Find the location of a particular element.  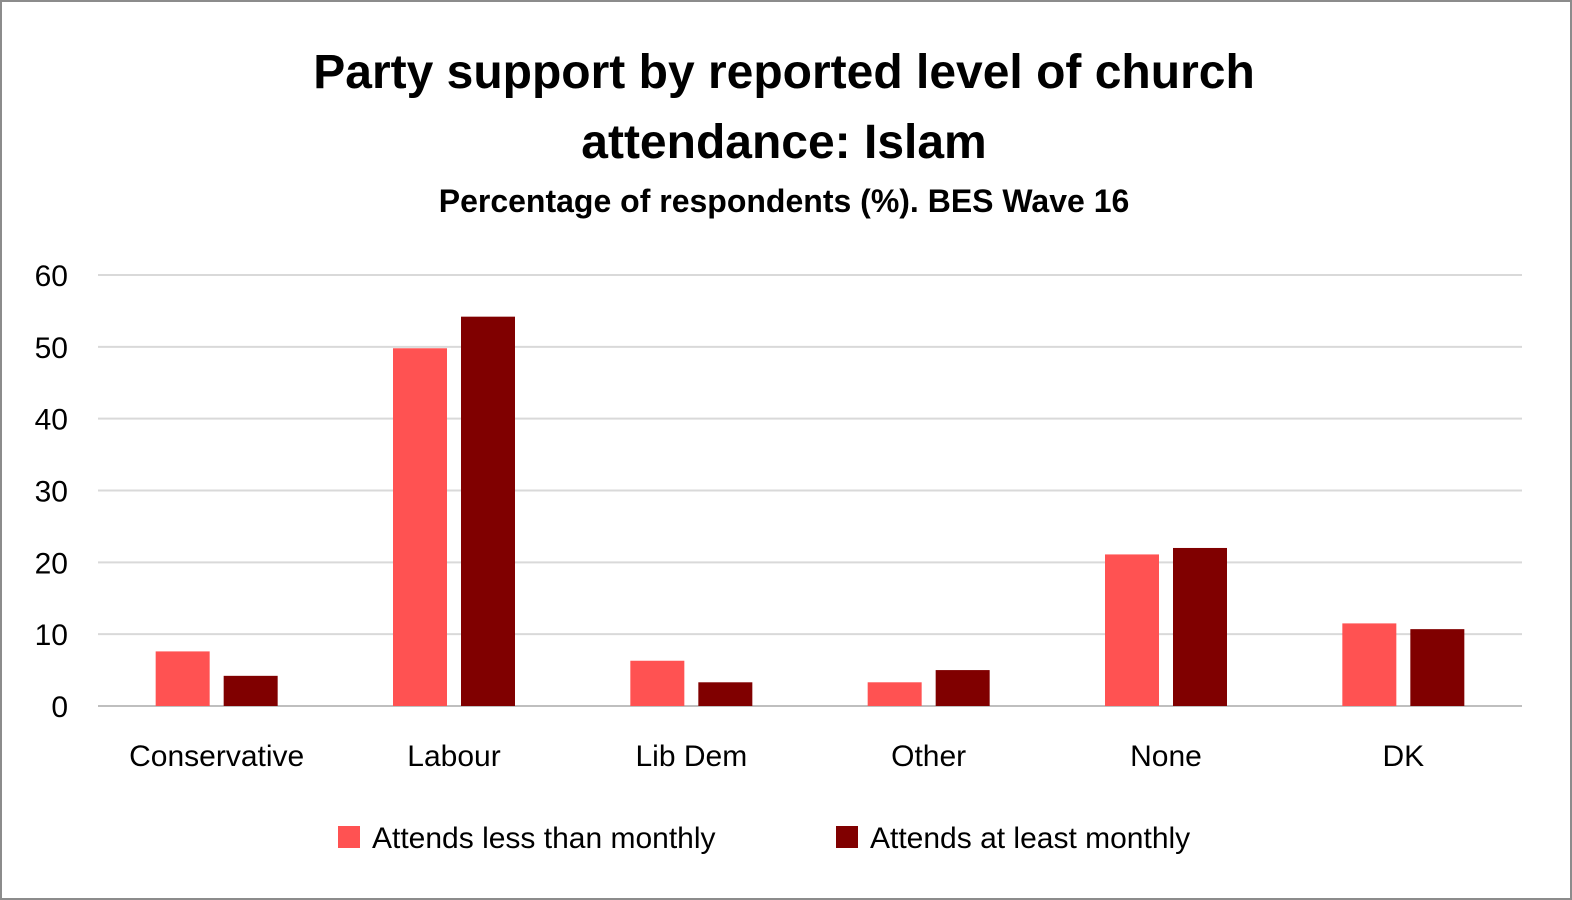

y-axis-ticks: 0 10 20 30 40 50 60 is located at coordinates (51, 492).